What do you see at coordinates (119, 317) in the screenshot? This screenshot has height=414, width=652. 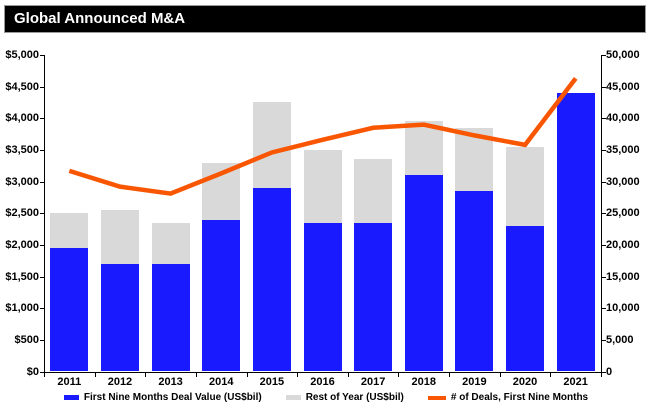 I see `bar-segment-2012` at bounding box center [119, 317].